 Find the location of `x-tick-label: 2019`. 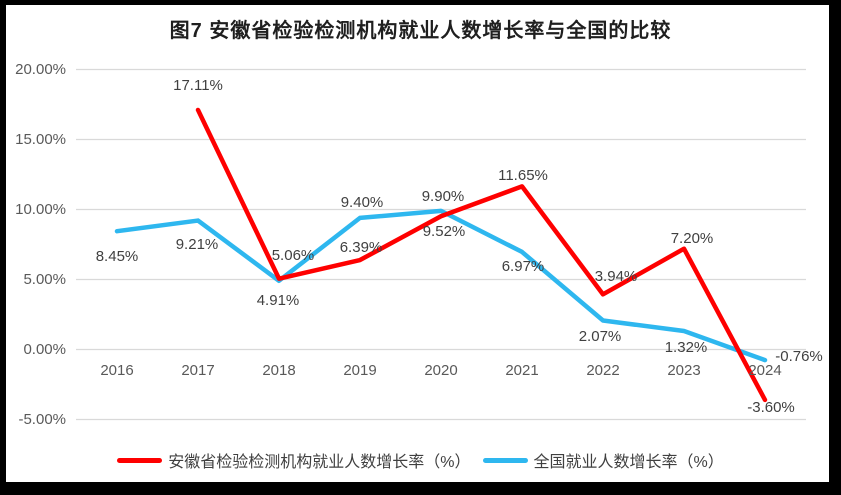

x-tick-label: 2019 is located at coordinates (360, 370).